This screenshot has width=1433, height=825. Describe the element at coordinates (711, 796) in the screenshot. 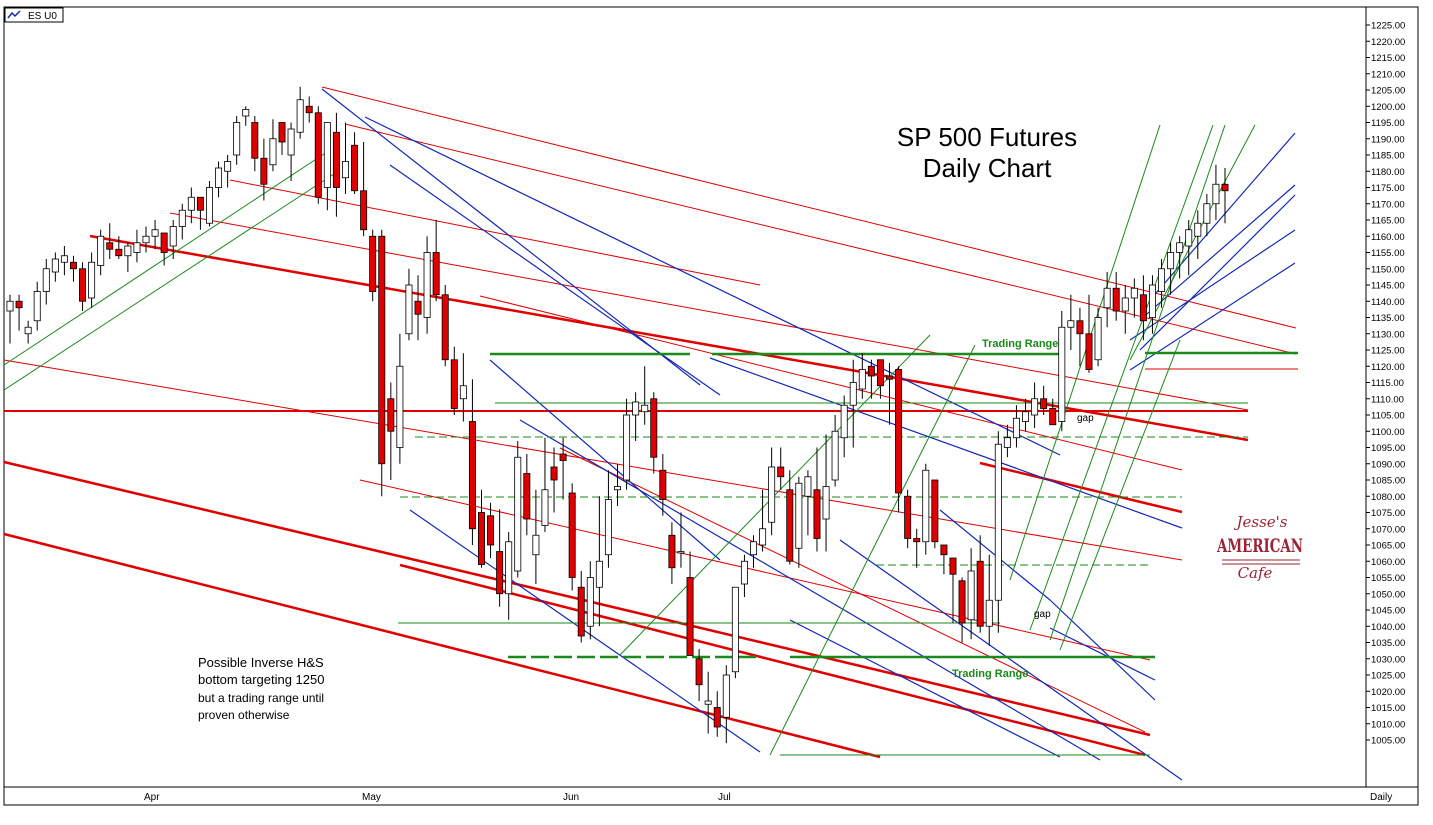

I see `time-axis` at that location.